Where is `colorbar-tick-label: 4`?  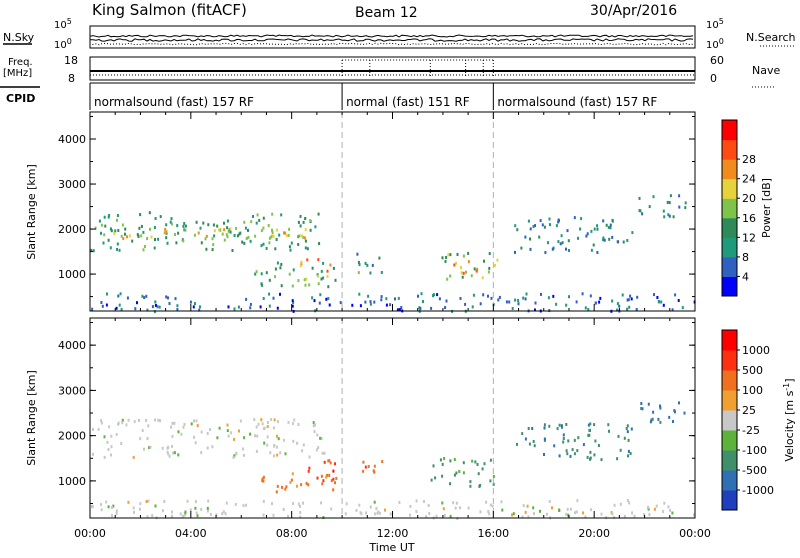 colorbar-tick-label: 4 is located at coordinates (745, 276).